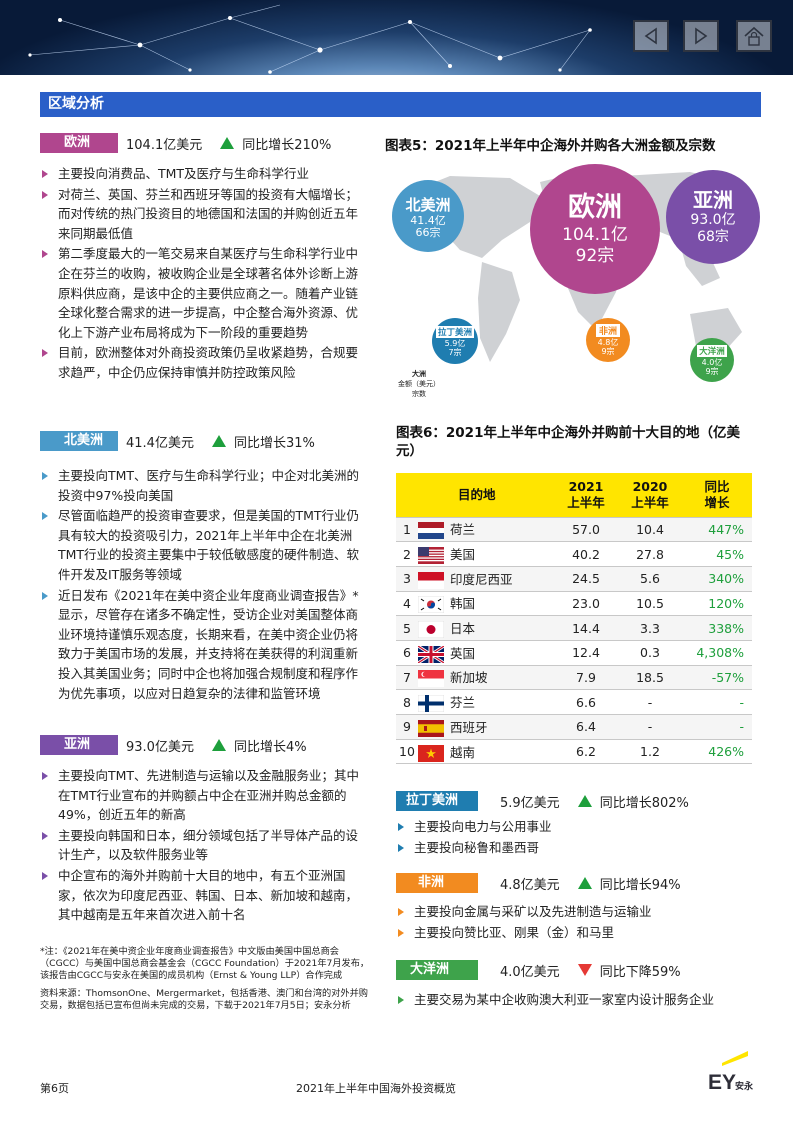  I want to click on page-number: 第6页, so click(54, 1088).